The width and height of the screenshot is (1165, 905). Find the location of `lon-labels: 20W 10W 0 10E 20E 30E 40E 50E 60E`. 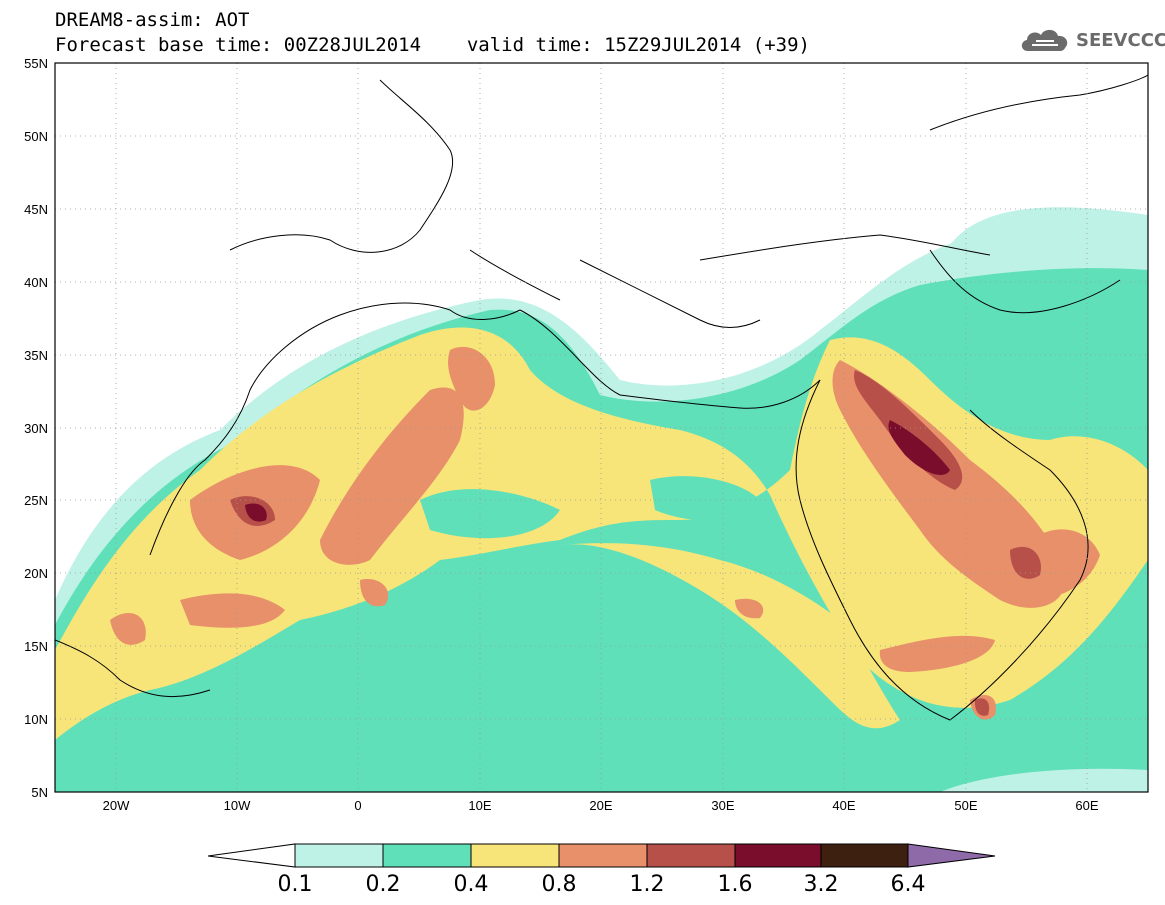

lon-labels: 20W 10W 0 10E 20E 30E 40E 50E 60E is located at coordinates (601, 805).